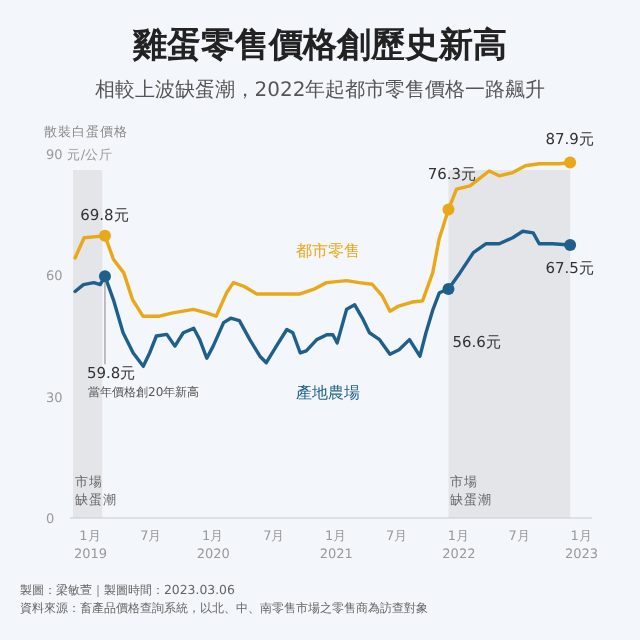 The height and width of the screenshot is (640, 640). Describe the element at coordinates (328, 393) in the screenshot. I see `series-label: 產地農場` at that location.